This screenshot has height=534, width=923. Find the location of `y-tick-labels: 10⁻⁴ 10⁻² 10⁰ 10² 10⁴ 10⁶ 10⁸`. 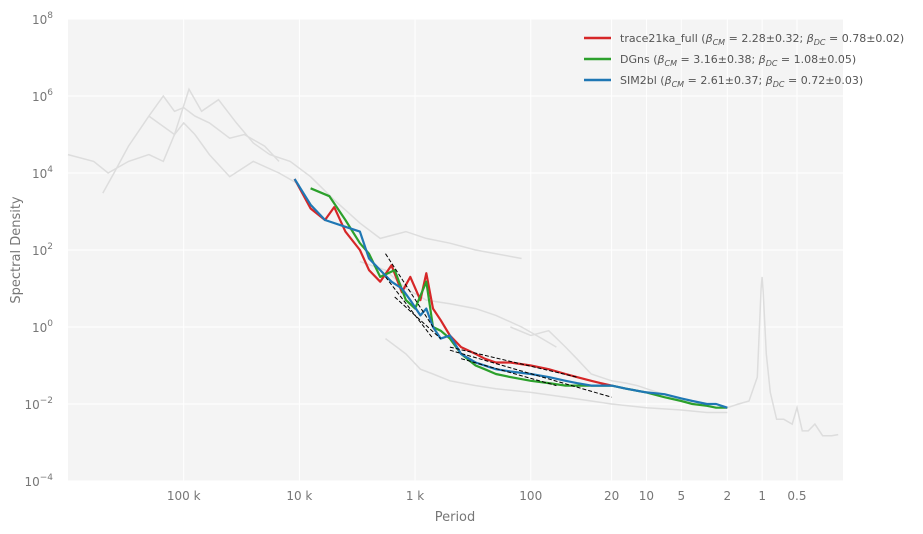

y-tick-labels: 10⁻⁴ 10⁻² 10⁰ 10² 10⁴ 10⁶ 10⁸ is located at coordinates (38, 250).